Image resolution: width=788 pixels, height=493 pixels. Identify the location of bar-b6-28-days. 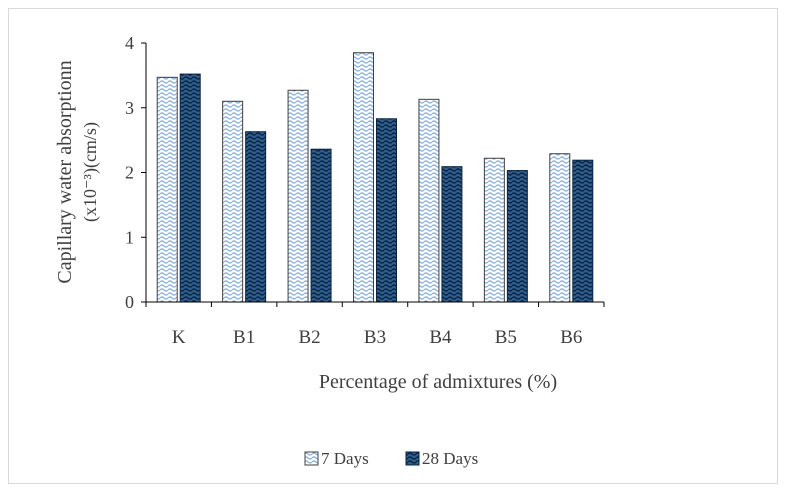
(583, 231).